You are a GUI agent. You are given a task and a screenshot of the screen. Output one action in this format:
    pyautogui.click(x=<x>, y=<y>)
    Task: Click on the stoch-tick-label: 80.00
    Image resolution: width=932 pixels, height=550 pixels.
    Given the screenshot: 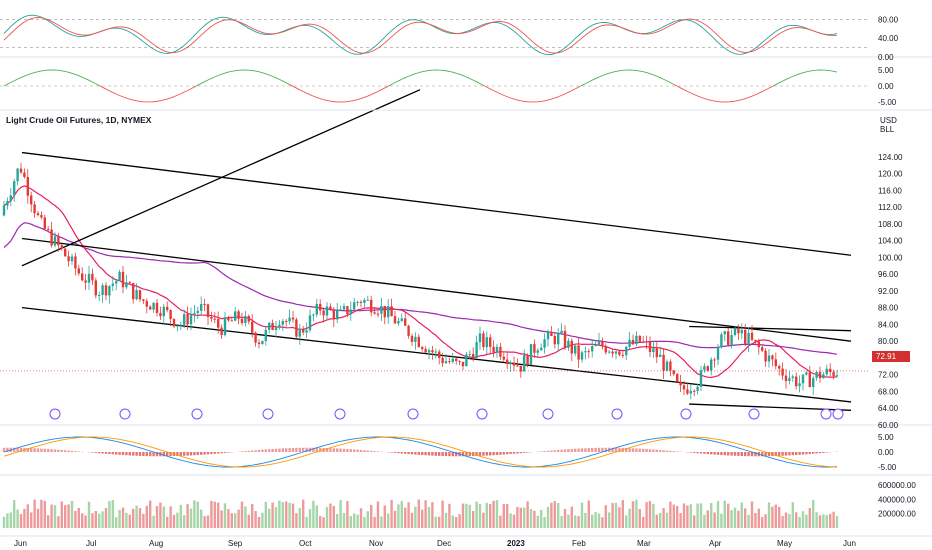 What is the action you would take?
    pyautogui.click(x=888, y=19)
    